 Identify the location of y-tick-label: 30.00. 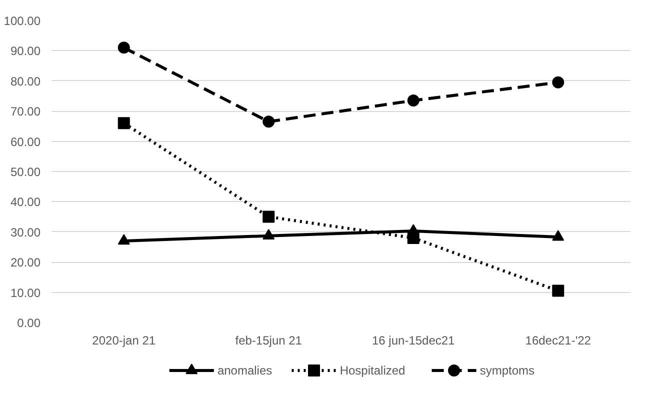
(25, 232).